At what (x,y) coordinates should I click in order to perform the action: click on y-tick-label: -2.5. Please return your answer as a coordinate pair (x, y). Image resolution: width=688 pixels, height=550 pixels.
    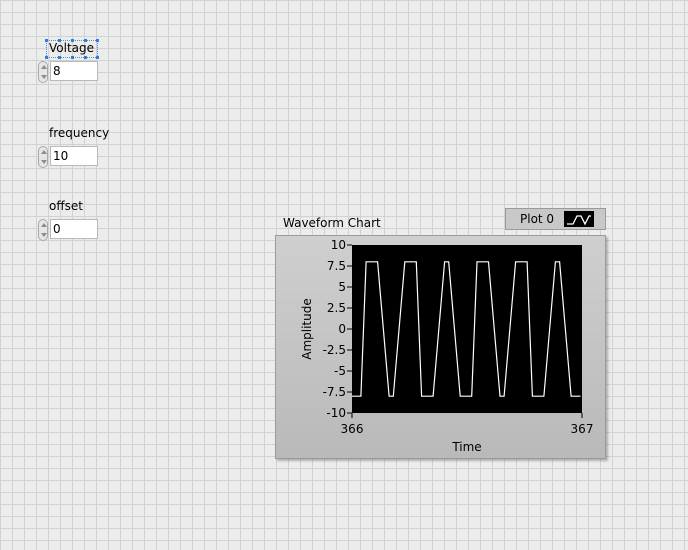
    Looking at the image, I should click on (334, 350).